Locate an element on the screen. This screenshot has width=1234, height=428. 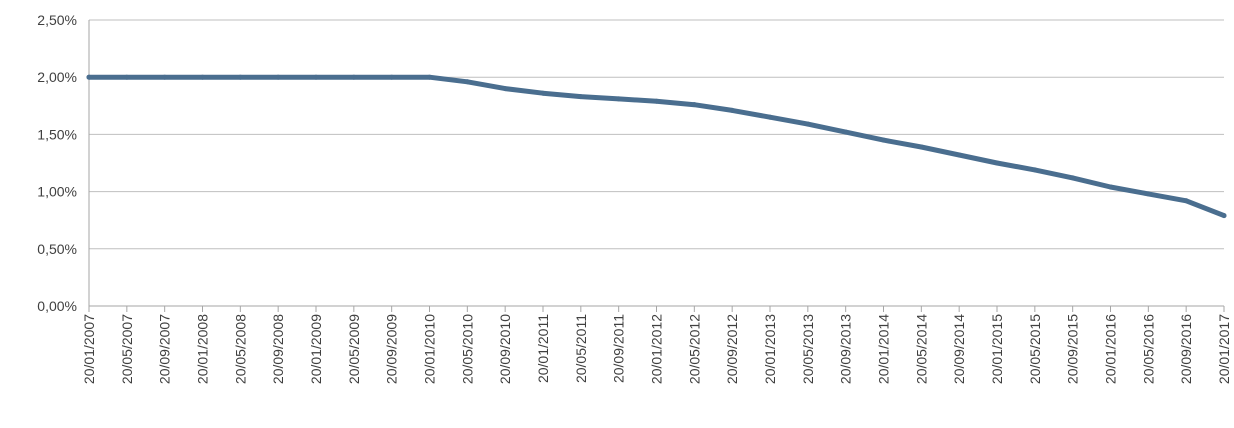
y-tick-label: 1,00% is located at coordinates (57, 192).